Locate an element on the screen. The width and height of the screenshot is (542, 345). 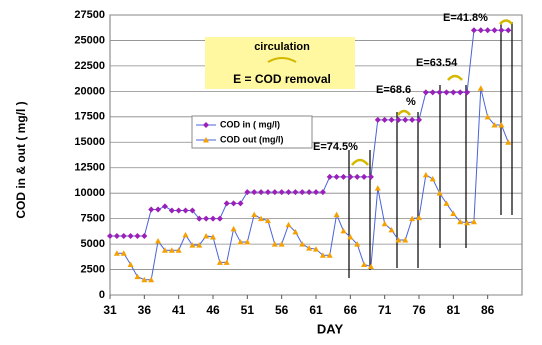
annotation: E=63.54 is located at coordinates (437, 63).